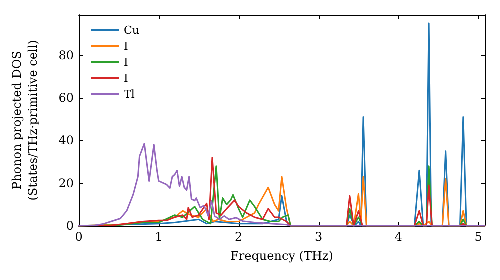 The image size is (500, 280). I want to click on y-tick-label: 40, so click(66, 141).